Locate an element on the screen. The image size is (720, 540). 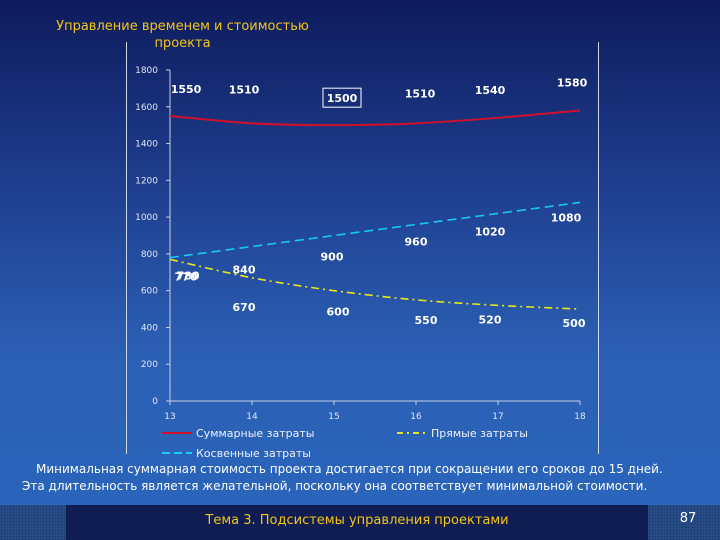
data-label: 780 is located at coordinates (188, 276).